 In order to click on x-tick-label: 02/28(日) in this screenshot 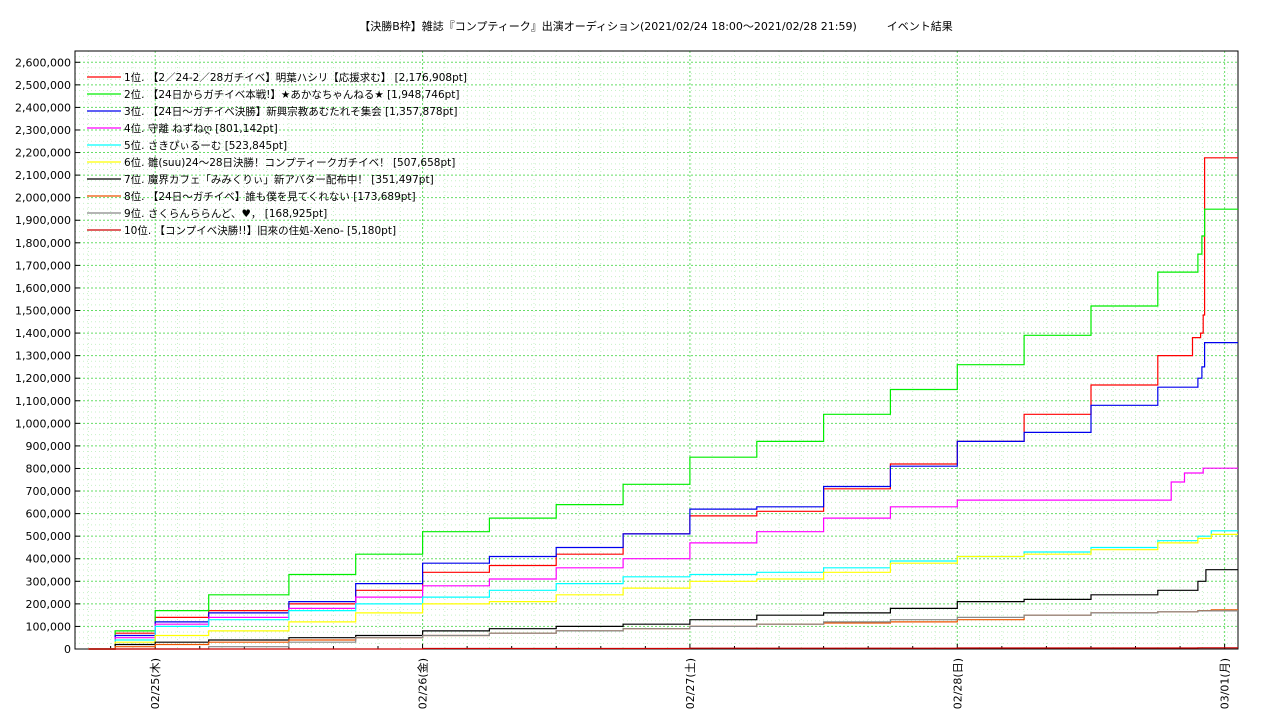, I will do `click(957, 683)`.